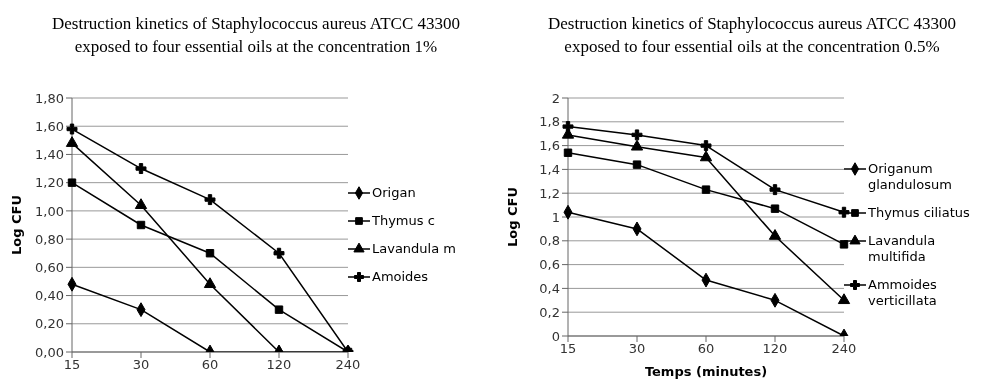 This screenshot has height=382, width=1008. What do you see at coordinates (49, 239) in the screenshot?
I see `y-tick-label: 0,80` at bounding box center [49, 239].